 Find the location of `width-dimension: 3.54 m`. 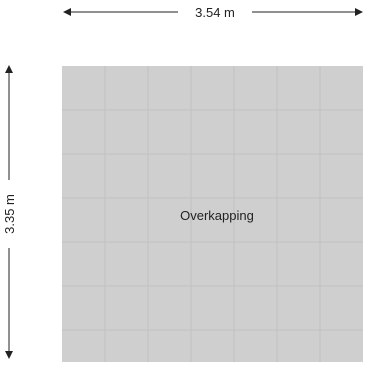

width-dimension: 3.54 m is located at coordinates (213, 12).